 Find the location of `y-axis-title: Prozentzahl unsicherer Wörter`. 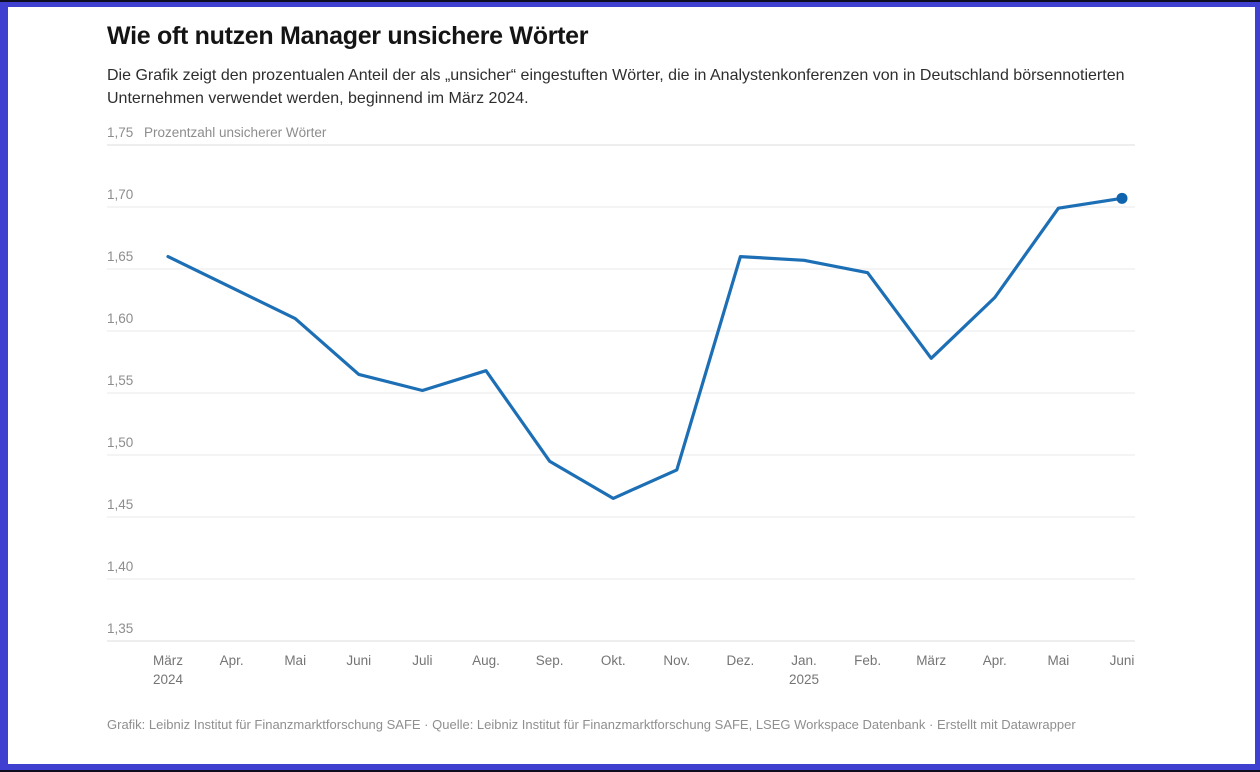

y-axis-title: Prozentzahl unsicherer Wörter is located at coordinates (235, 132).